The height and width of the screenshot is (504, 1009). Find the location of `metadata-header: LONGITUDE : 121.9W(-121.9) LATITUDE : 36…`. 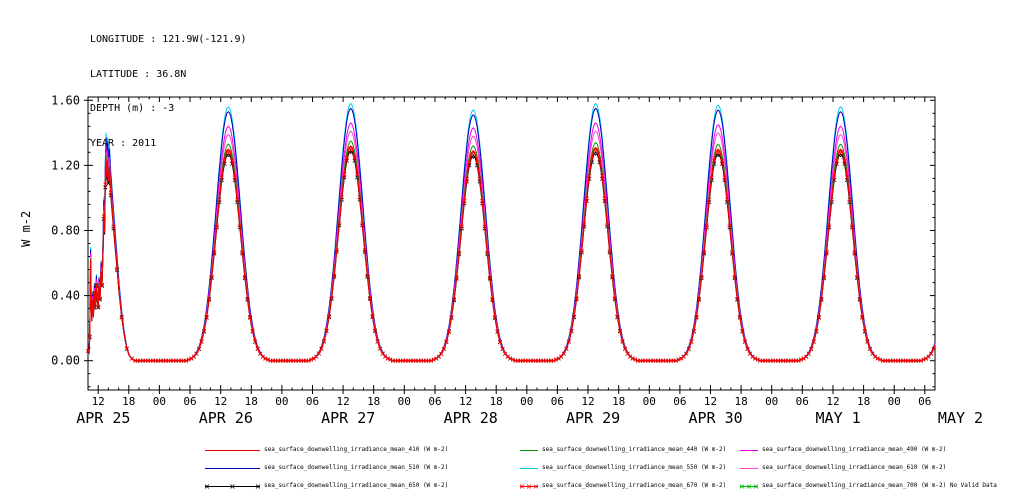

metadata-header: LONGITUDE : 121.9W(-121.9) LATITUDE : 36… is located at coordinates (168, 91).